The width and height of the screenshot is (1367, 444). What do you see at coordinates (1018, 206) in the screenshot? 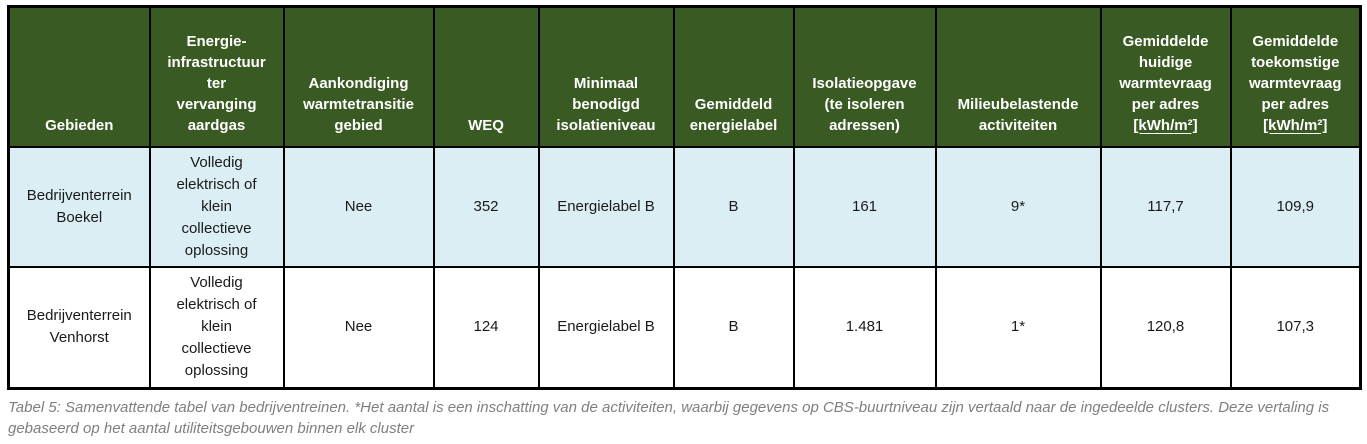
I see `cell-milieubelastende-activiteiten: 9*` at bounding box center [1018, 206].